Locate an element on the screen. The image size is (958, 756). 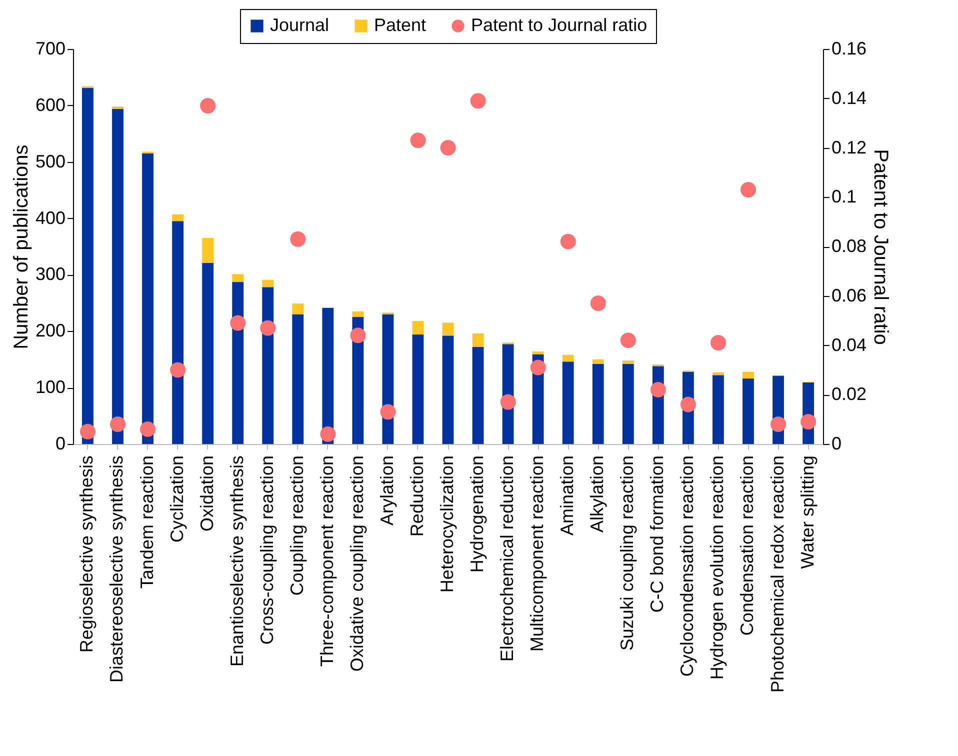
x-tick-label: Suzuki coupling reaction is located at coordinates (627, 553).